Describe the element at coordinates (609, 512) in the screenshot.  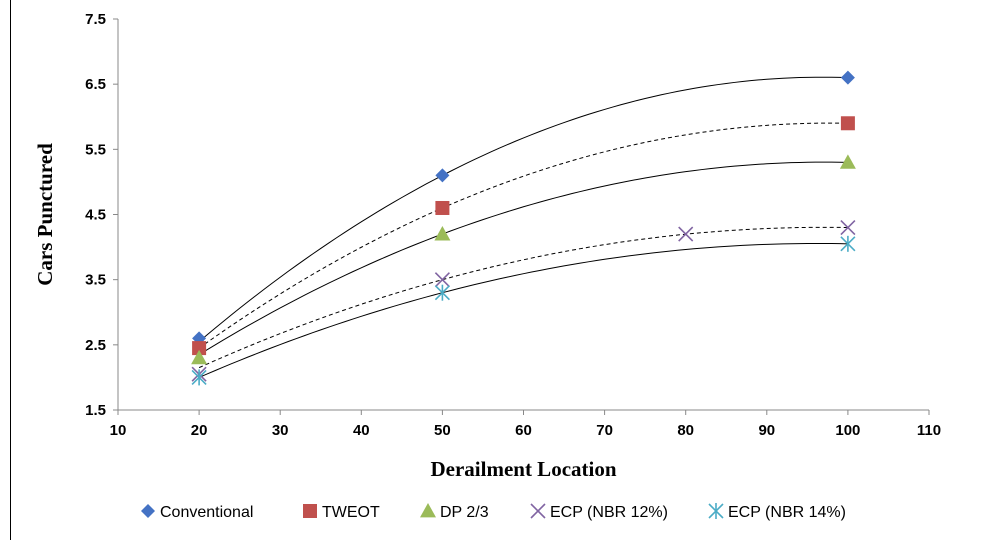
I see `legend-label-ecp-nbr-12: ECP (NBR 12%)` at that location.